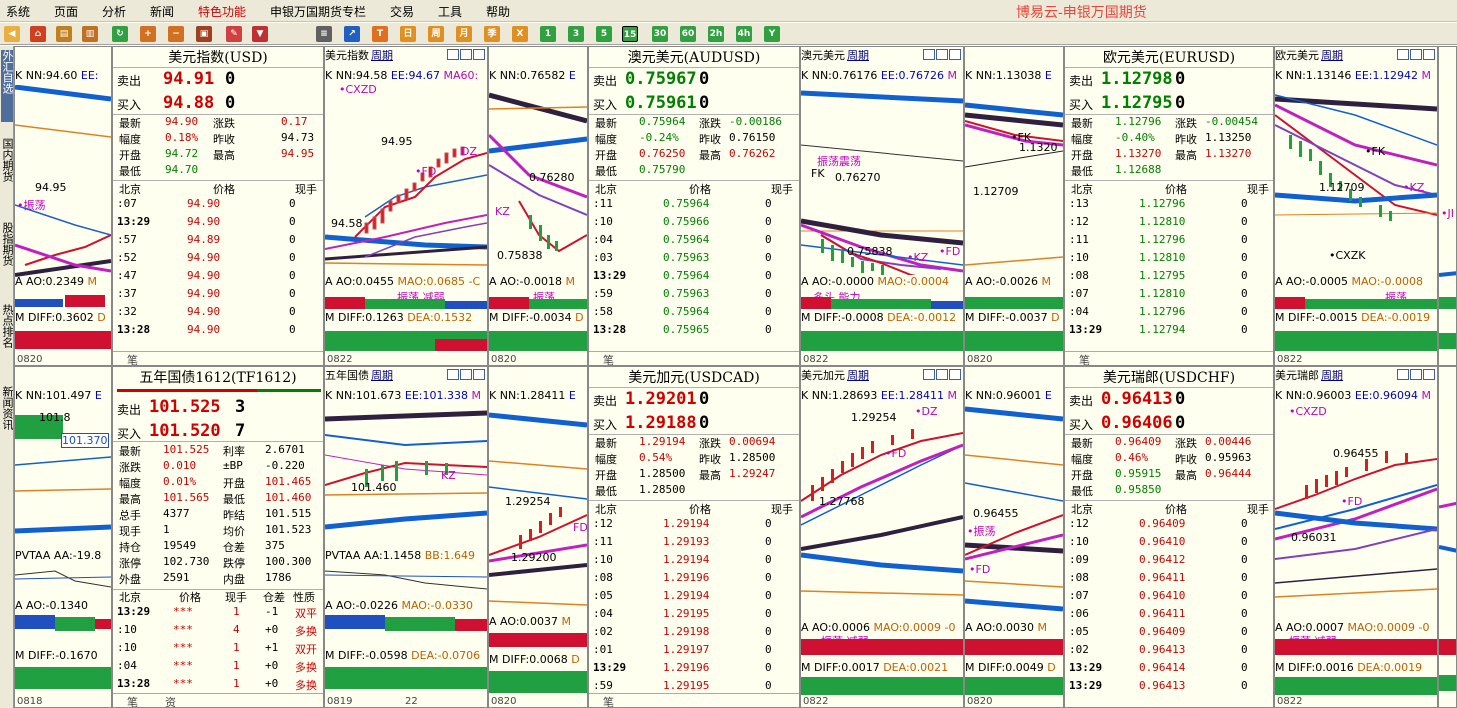  What do you see at coordinates (148, 34) in the screenshot?
I see `zoom-in-icon: +` at bounding box center [148, 34].